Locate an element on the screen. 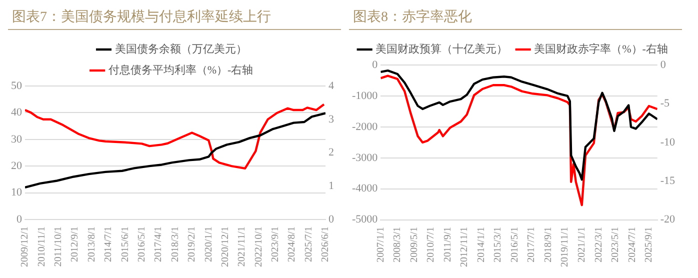 This screenshot has width=698, height=278. legend-label: 美国财政预算（十亿美元） is located at coordinates (442, 49).